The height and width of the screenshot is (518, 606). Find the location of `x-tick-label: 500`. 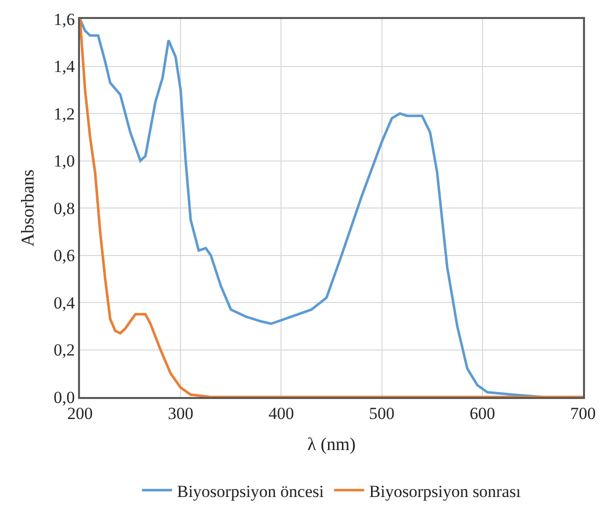

x-tick-label: 500 is located at coordinates (382, 414).